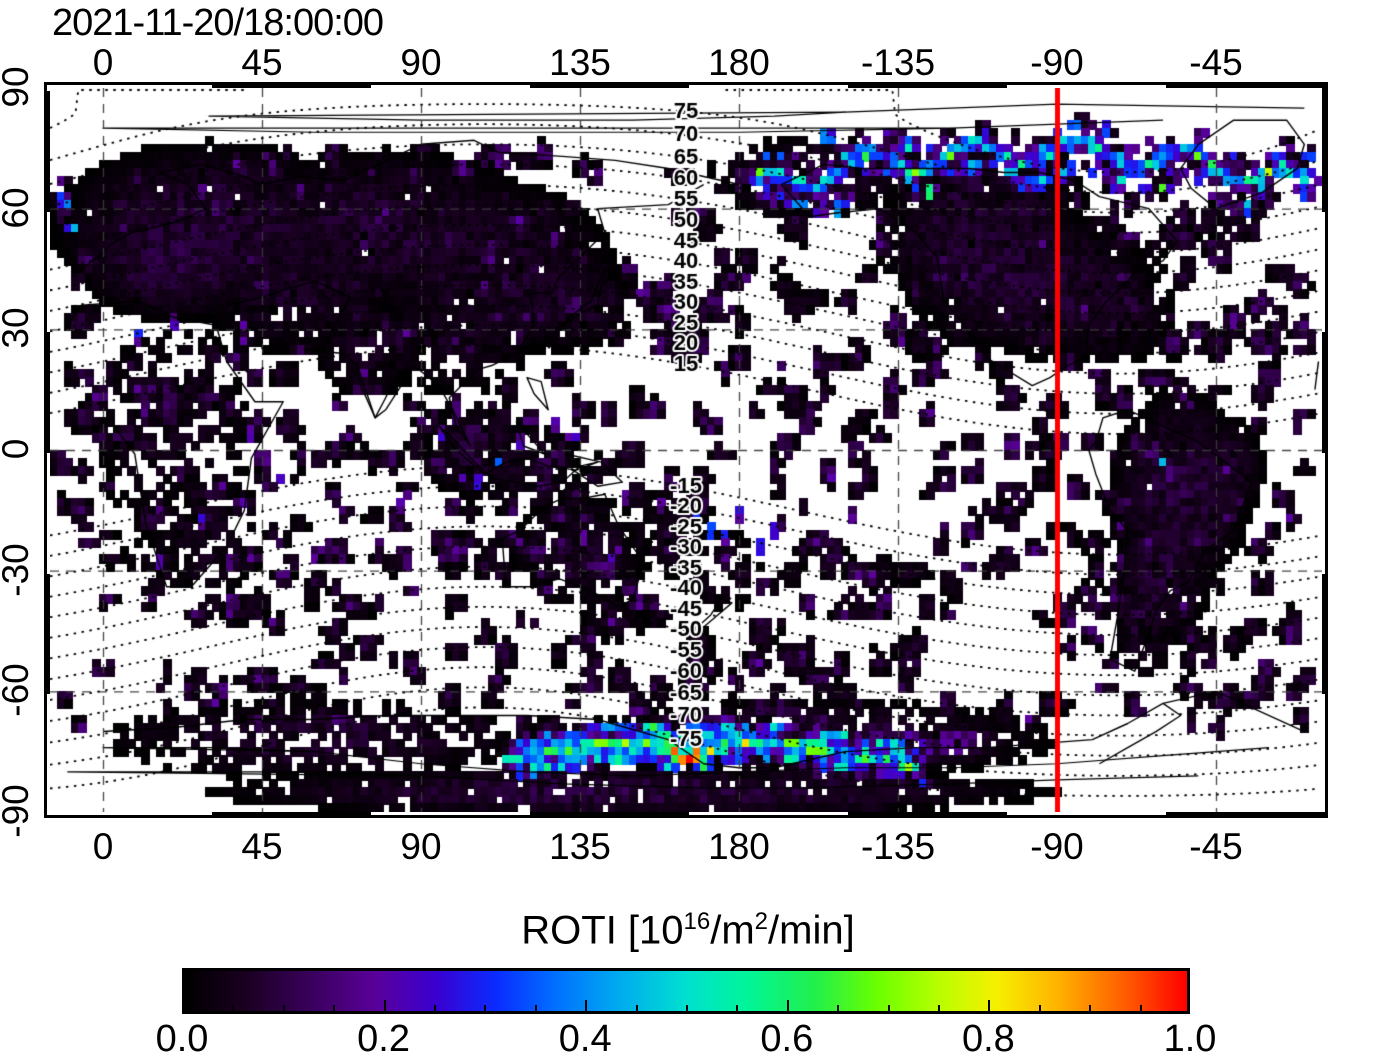 The image size is (1376, 1064). What do you see at coordinates (761, 921) in the screenshot?
I see `colorbar-title-square: 2` at bounding box center [761, 921].